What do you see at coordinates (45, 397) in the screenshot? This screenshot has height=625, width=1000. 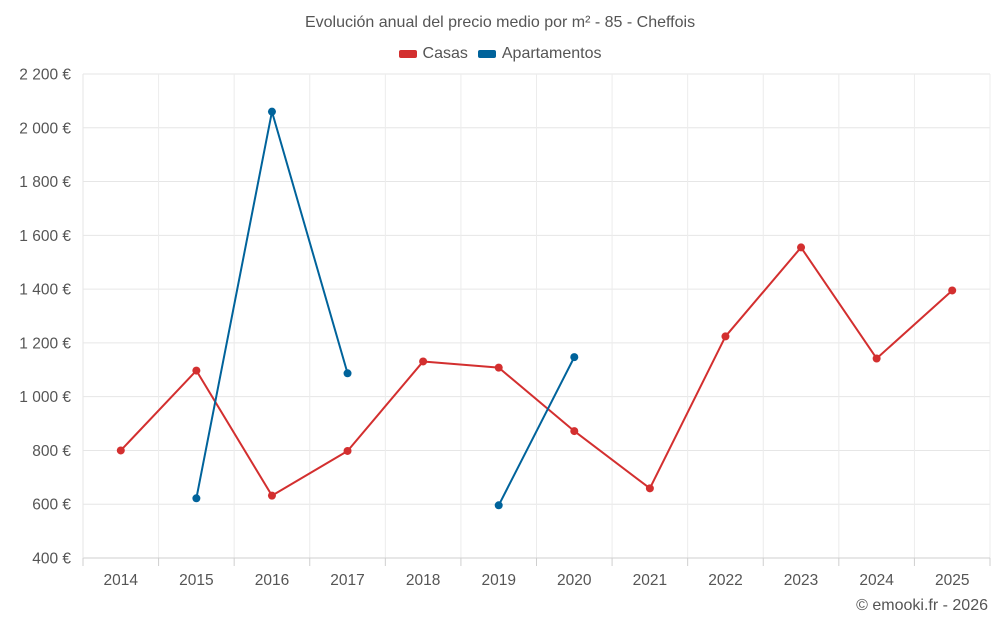 I see `y-tick-label: 1 000 €` at bounding box center [45, 397].